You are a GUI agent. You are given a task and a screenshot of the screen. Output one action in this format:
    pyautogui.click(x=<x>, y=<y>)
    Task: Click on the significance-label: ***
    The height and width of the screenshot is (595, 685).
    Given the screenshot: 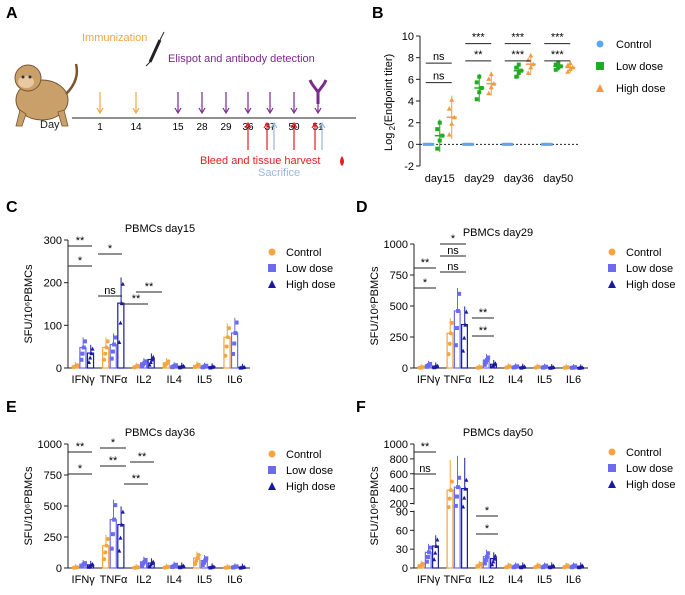 What is the action you would take?
    pyautogui.click(x=518, y=55)
    